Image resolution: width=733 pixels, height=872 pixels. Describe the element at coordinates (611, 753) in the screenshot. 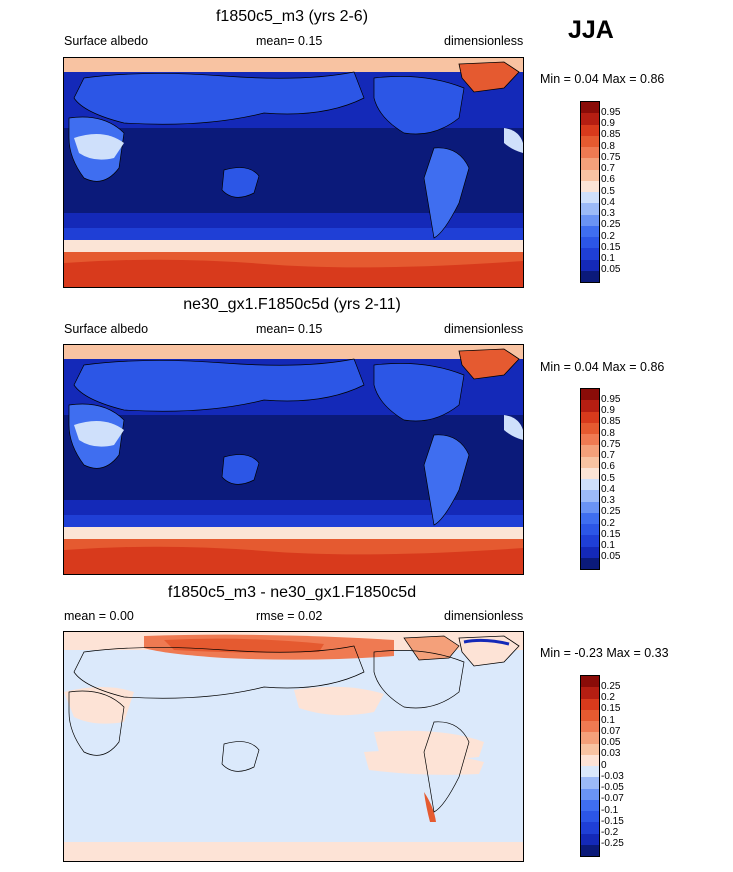

I see `colorbar-tick-label: 0.03` at that location.